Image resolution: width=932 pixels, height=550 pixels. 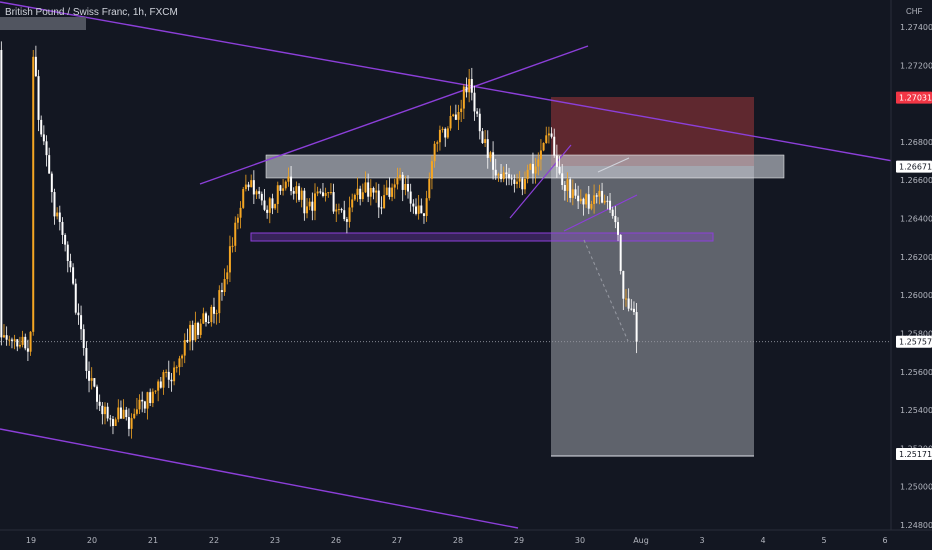 What do you see at coordinates (916, 372) in the screenshot?
I see `y-tick-label: 1.25600` at bounding box center [916, 372].